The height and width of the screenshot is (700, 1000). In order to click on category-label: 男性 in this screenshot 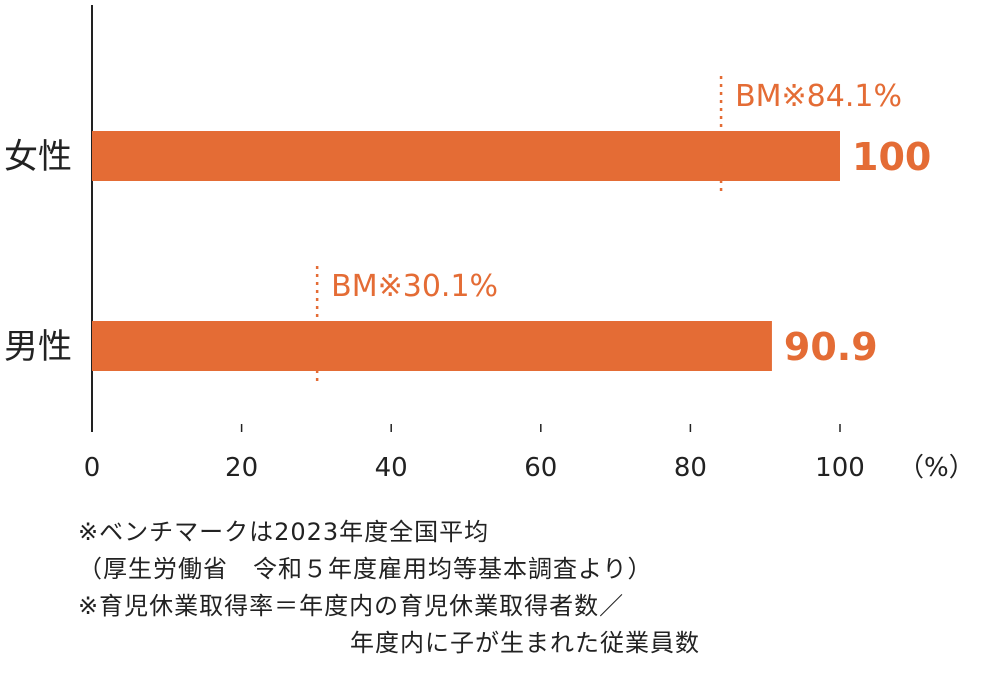, I will do `click(38, 347)`.